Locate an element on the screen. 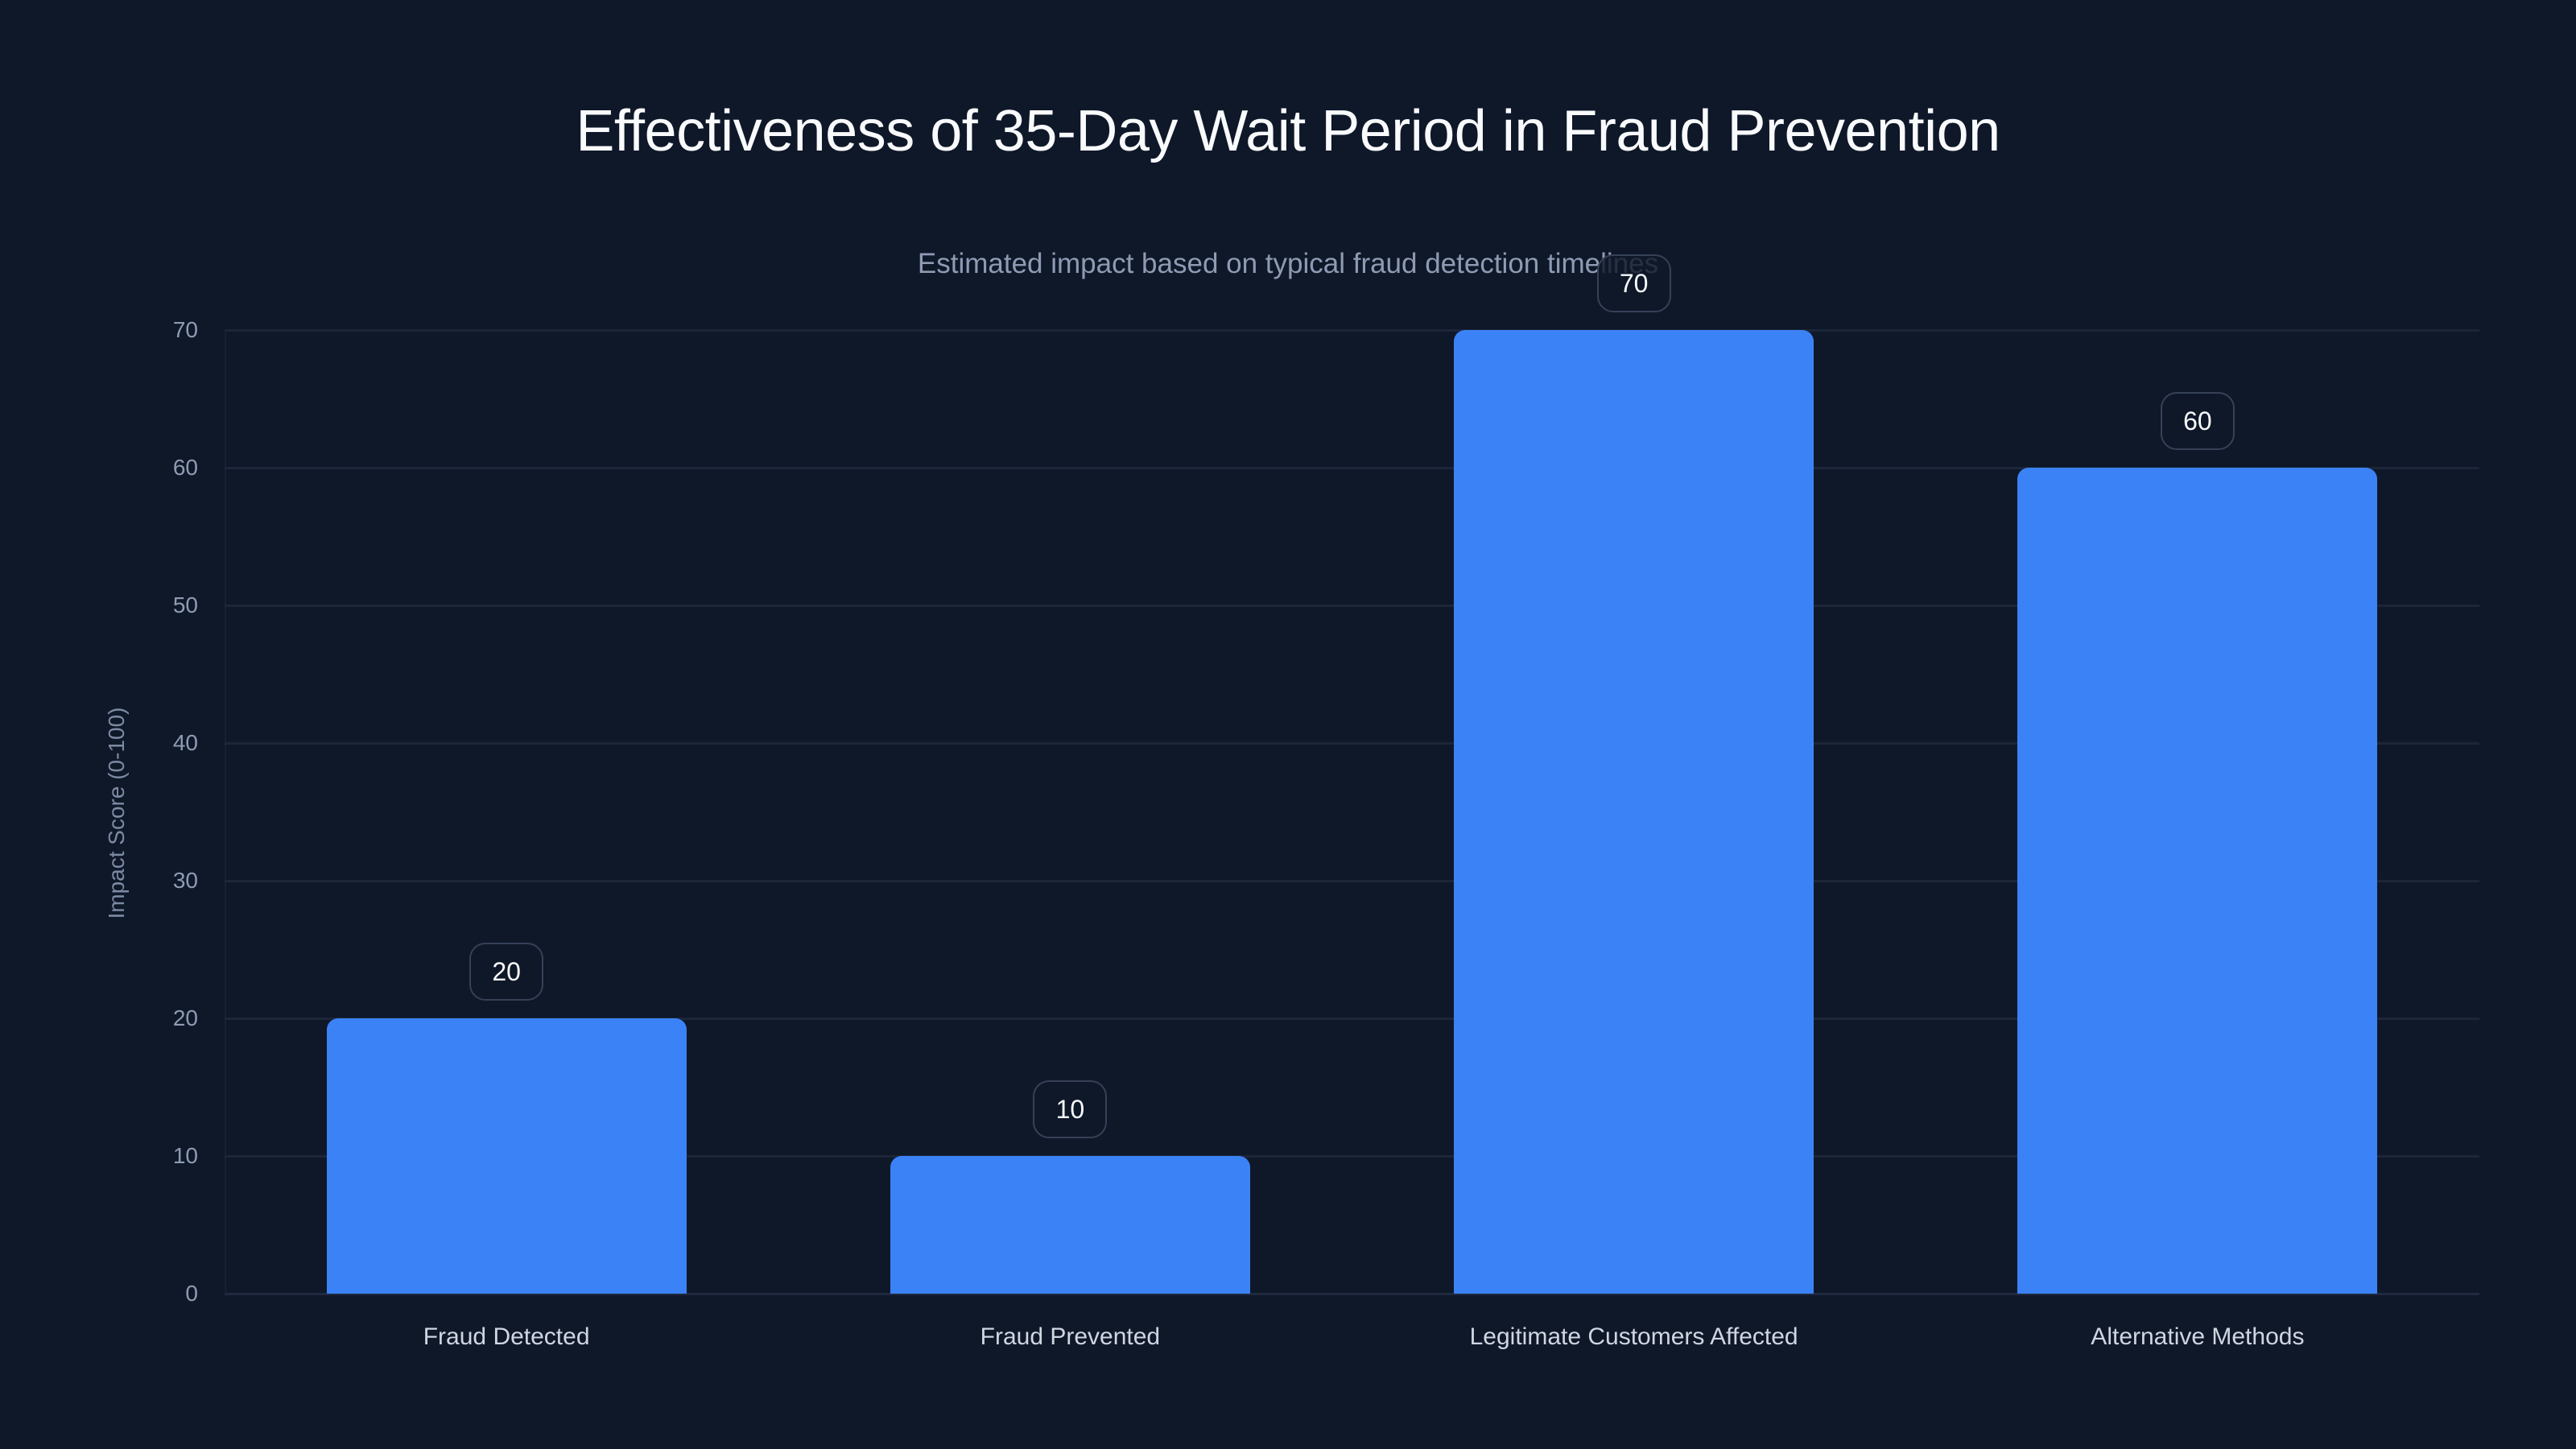 The image size is (2576, 1449). y-axis-line is located at coordinates (225, 812).